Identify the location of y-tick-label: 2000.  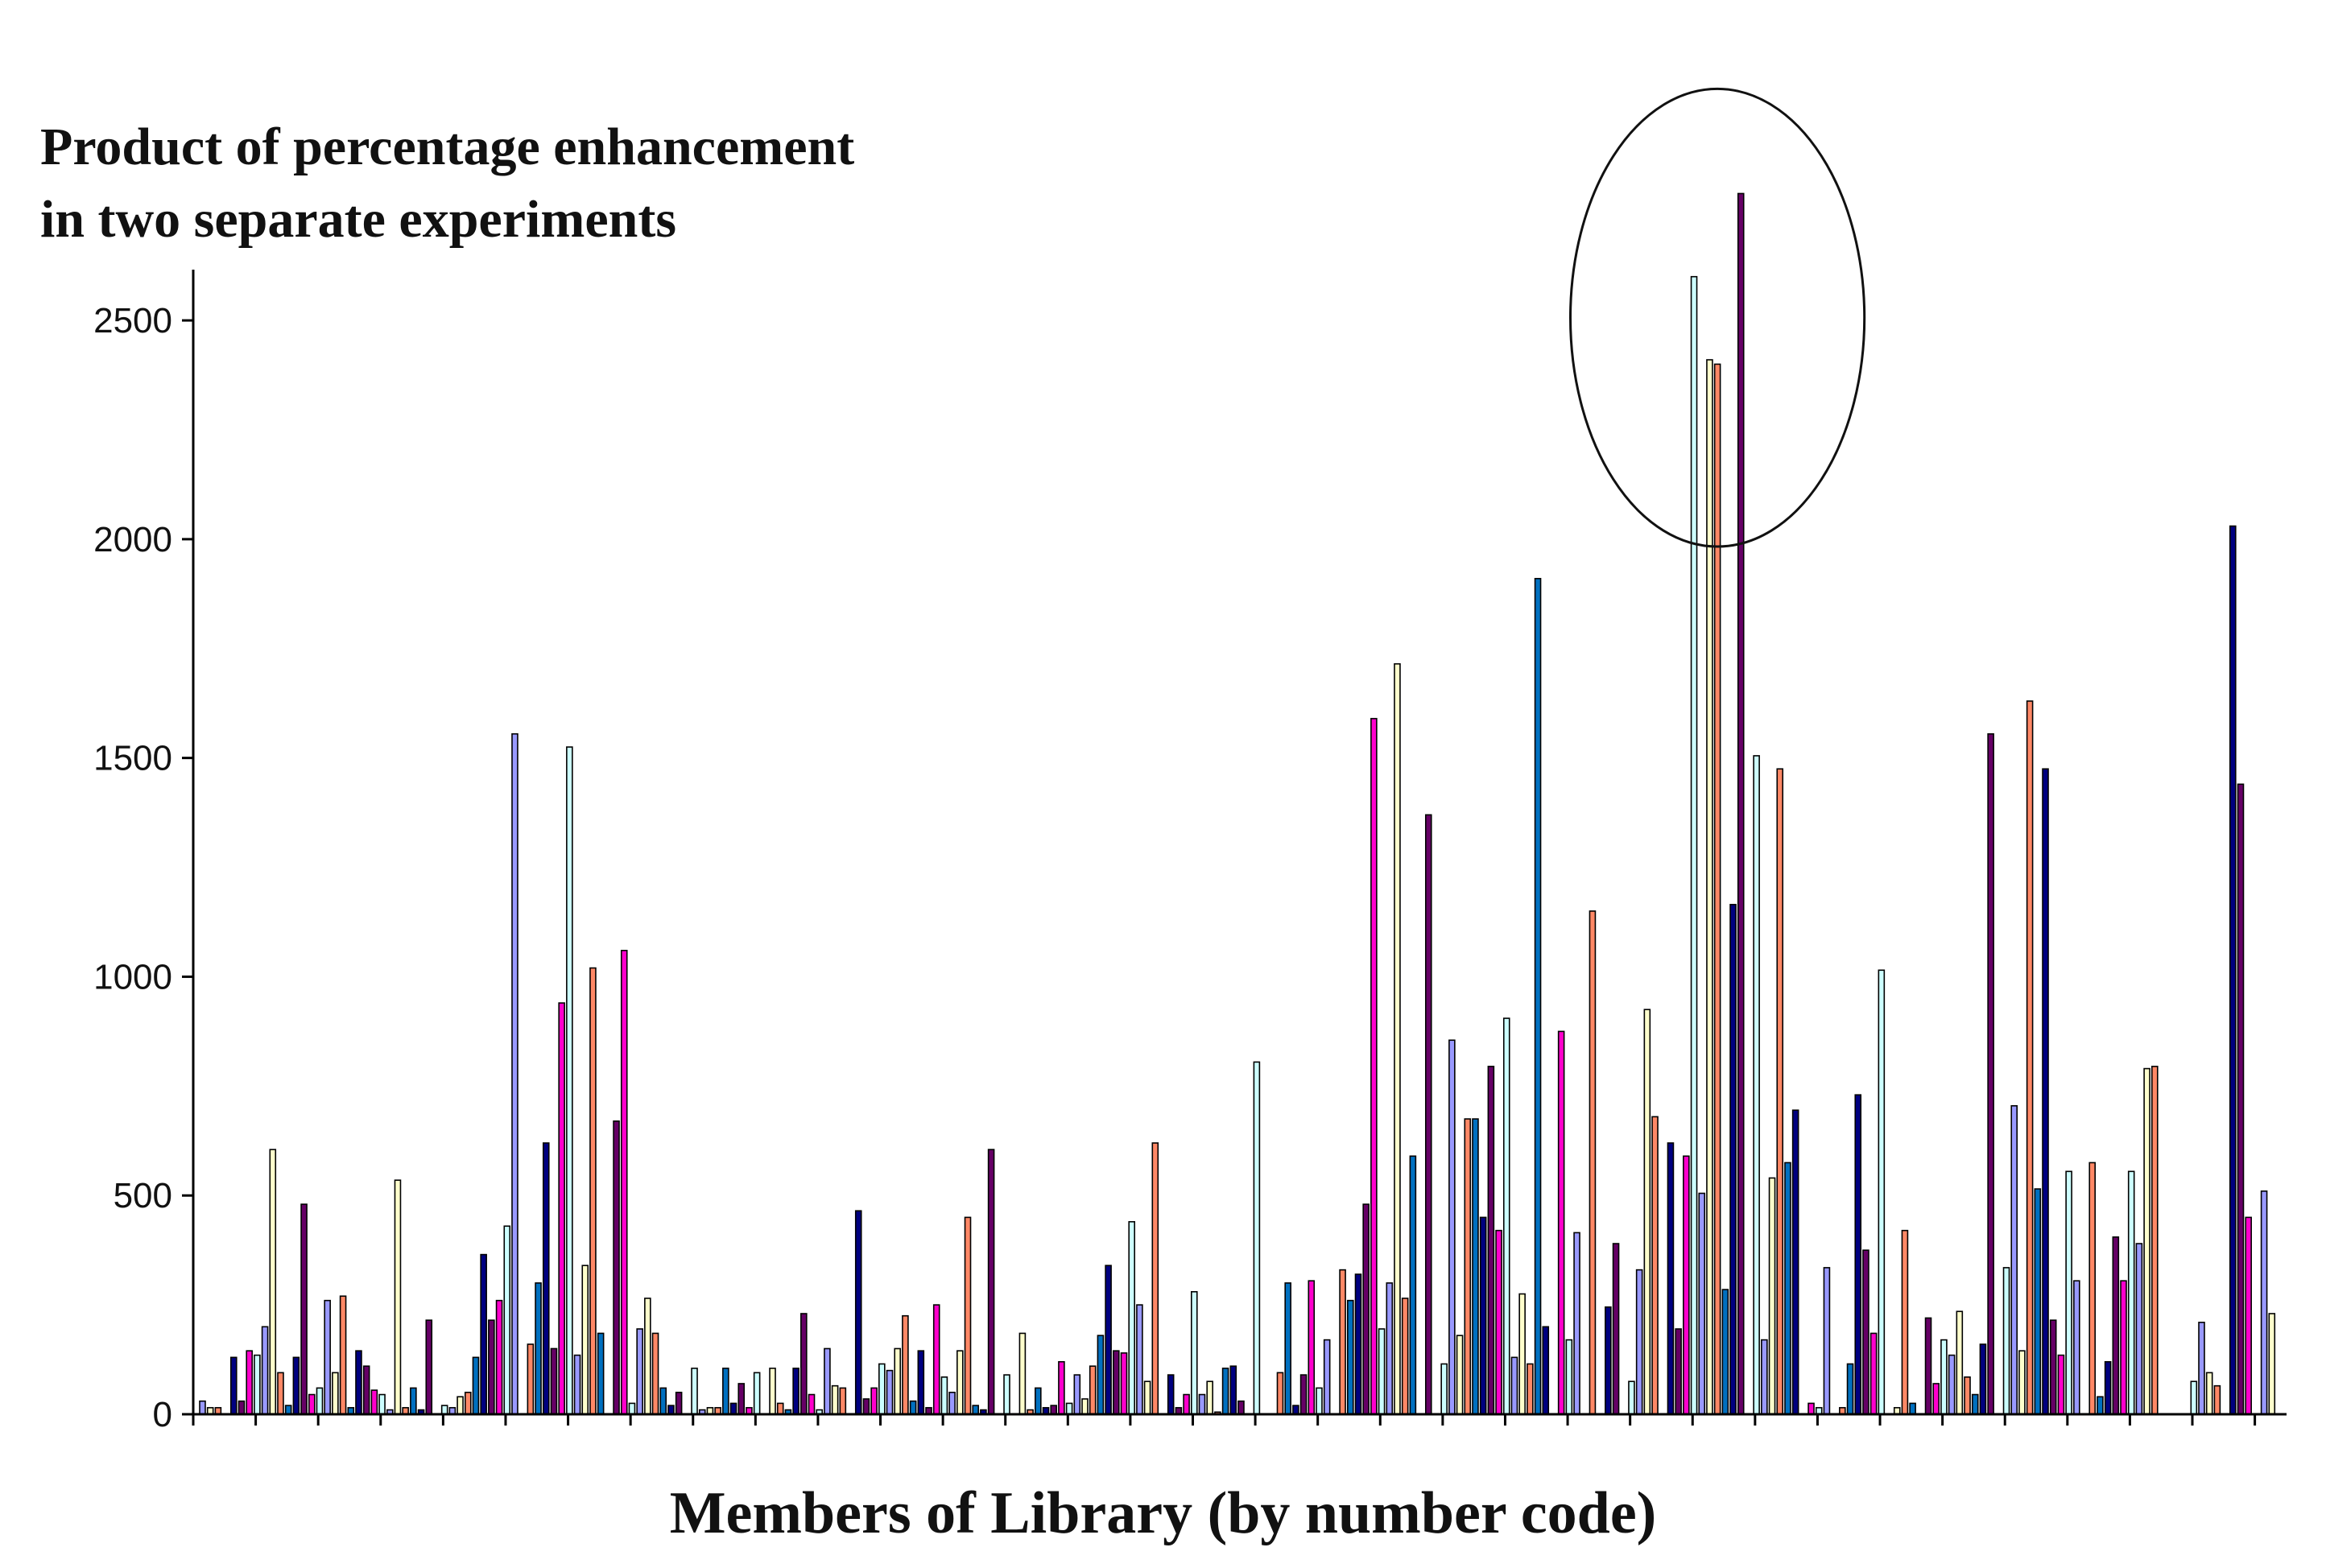
(132, 539).